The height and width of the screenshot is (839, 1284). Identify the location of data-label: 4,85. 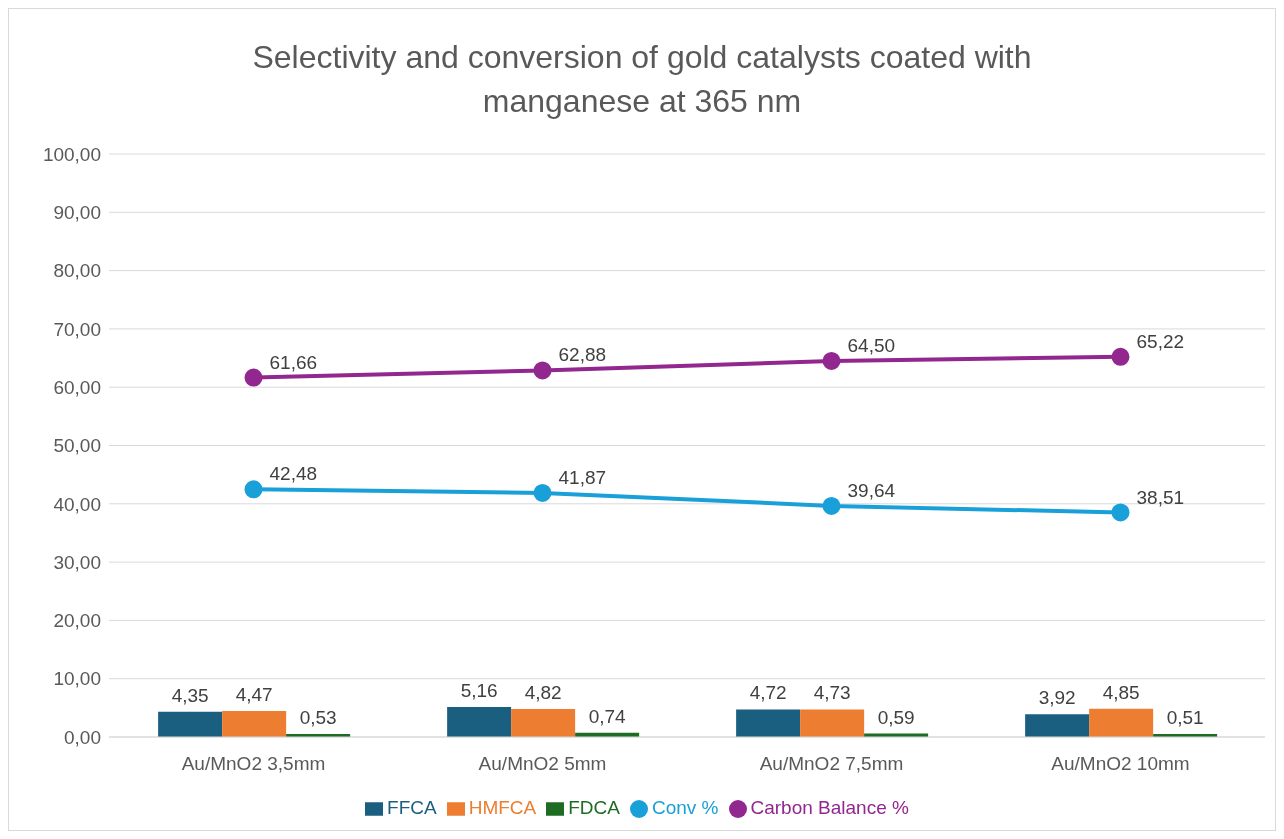
(1121, 692).